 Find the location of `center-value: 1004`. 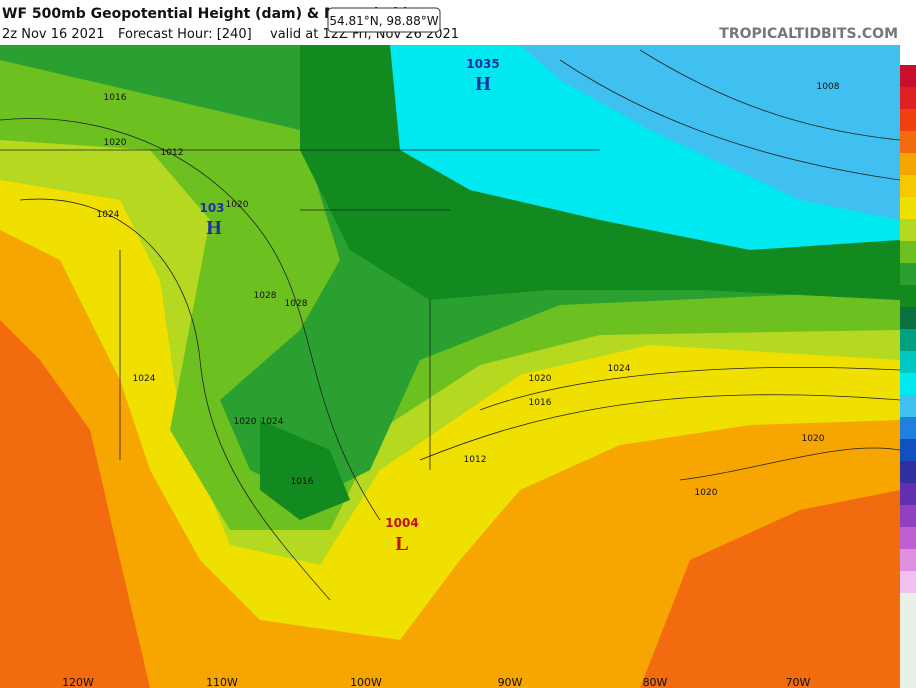

center-value: 1004 is located at coordinates (401, 523).